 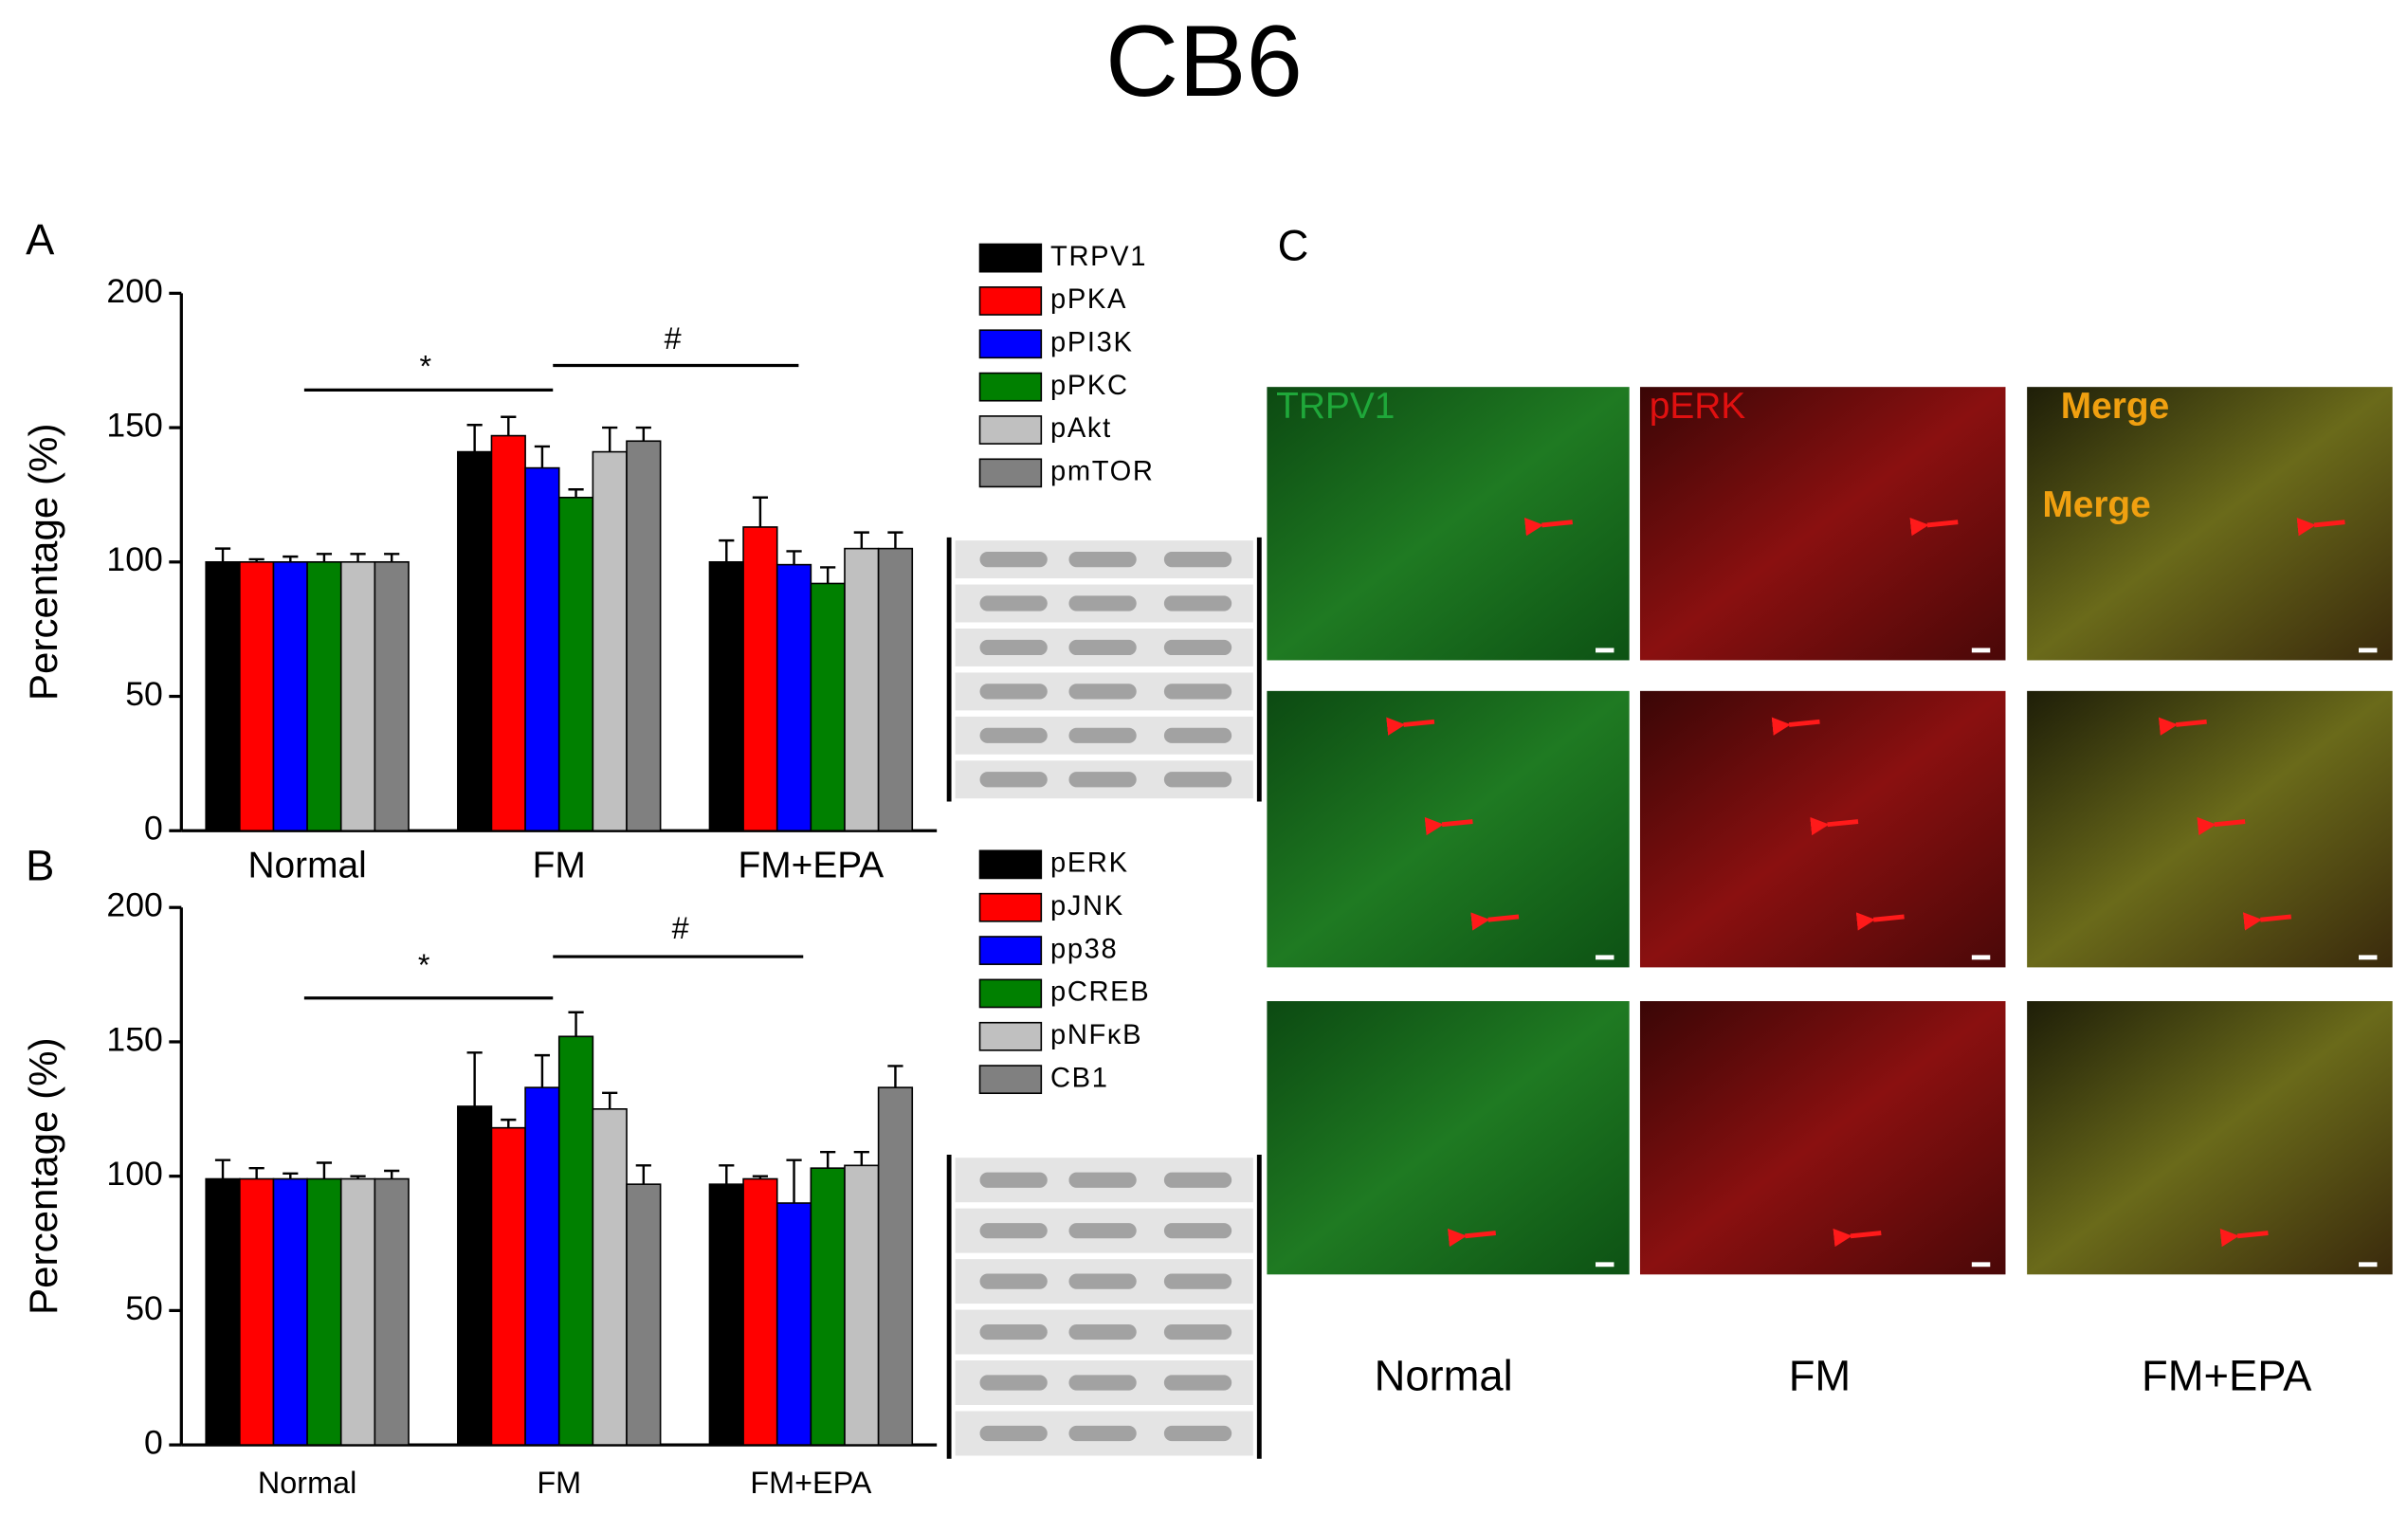 What do you see at coordinates (1089, 386) in the screenshot?
I see `legend-label: pPKC` at bounding box center [1089, 386].